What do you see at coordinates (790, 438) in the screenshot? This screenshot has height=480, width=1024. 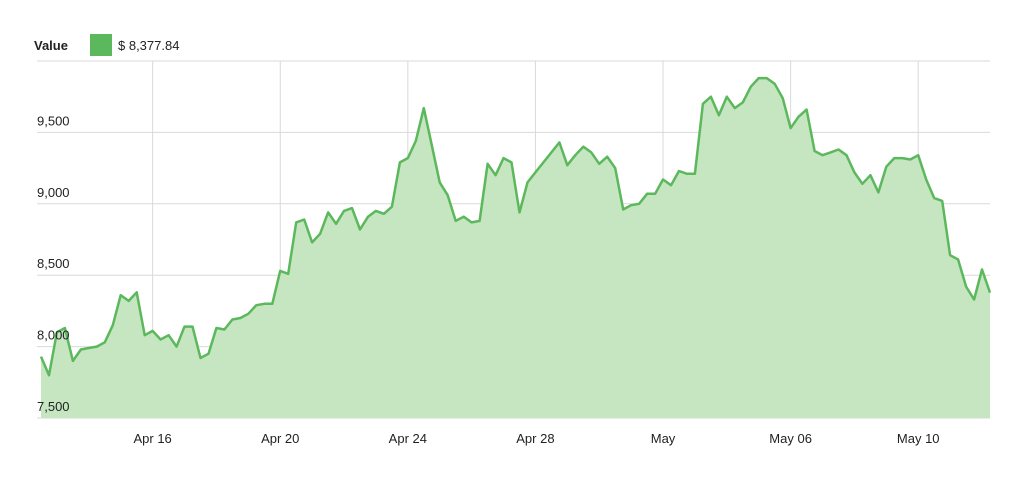 I see `x-tick-label: May 06` at bounding box center [790, 438].